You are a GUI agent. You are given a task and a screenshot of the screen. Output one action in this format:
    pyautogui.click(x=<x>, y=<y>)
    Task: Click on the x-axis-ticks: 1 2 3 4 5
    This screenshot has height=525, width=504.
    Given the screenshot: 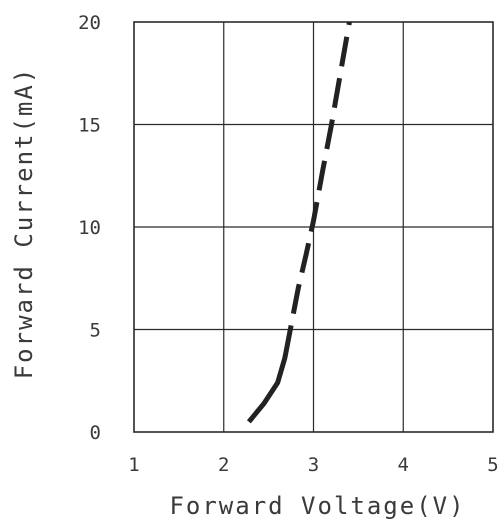 What is the action you would take?
    pyautogui.click(x=313, y=465)
    